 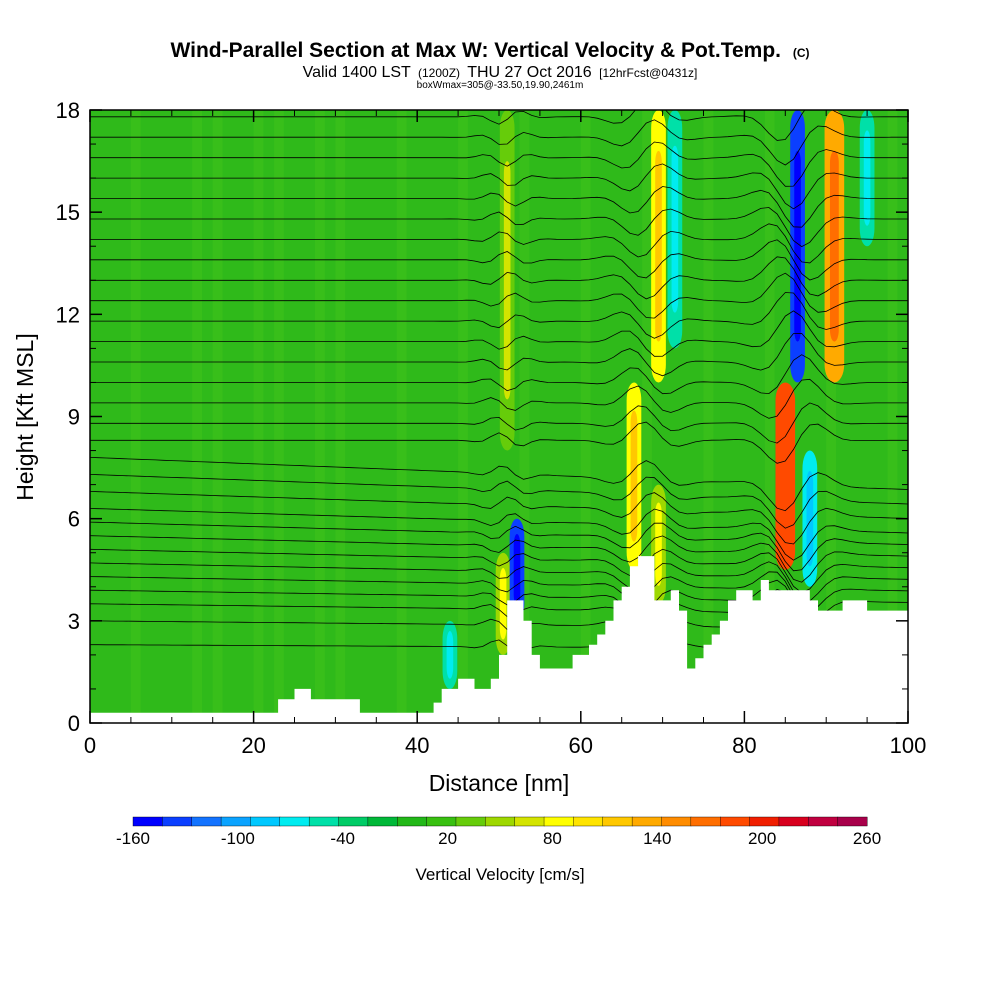 I want to click on subtitle-fcst: [12hrFcst@0431z], so click(x=648, y=73).